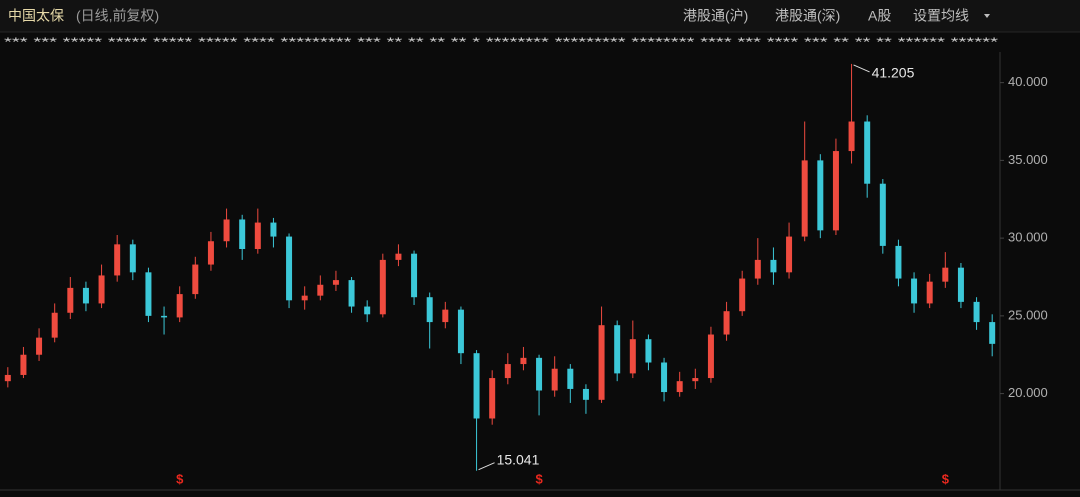 Image resolution: width=1080 pixels, height=497 pixels. I want to click on annotation: 15.041, so click(518, 459).